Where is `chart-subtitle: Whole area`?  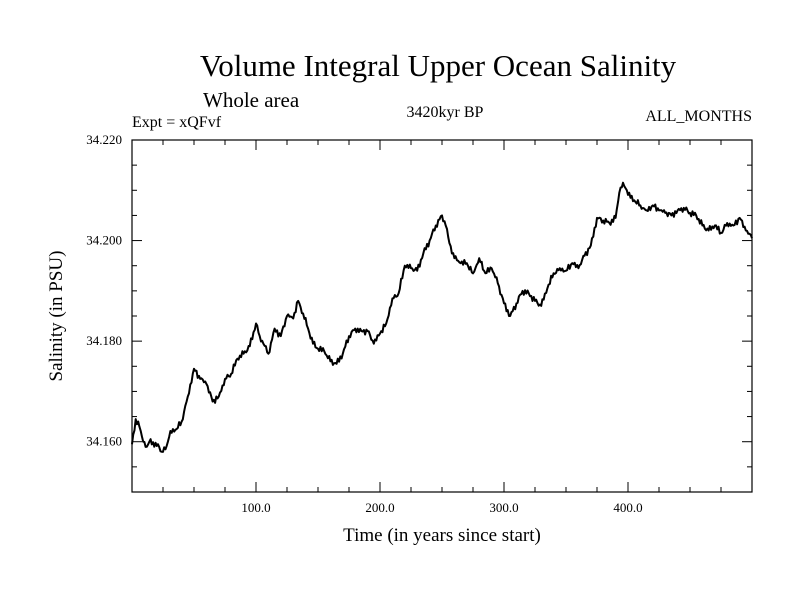 chart-subtitle: Whole area is located at coordinates (251, 100).